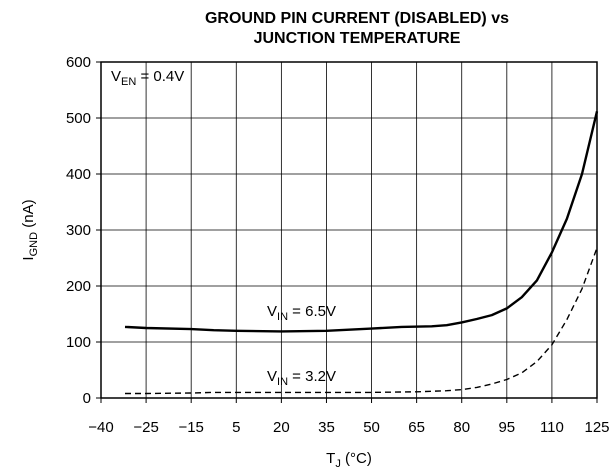 The width and height of the screenshot is (615, 472). I want to click on x-tick-label: 95, so click(506, 427).